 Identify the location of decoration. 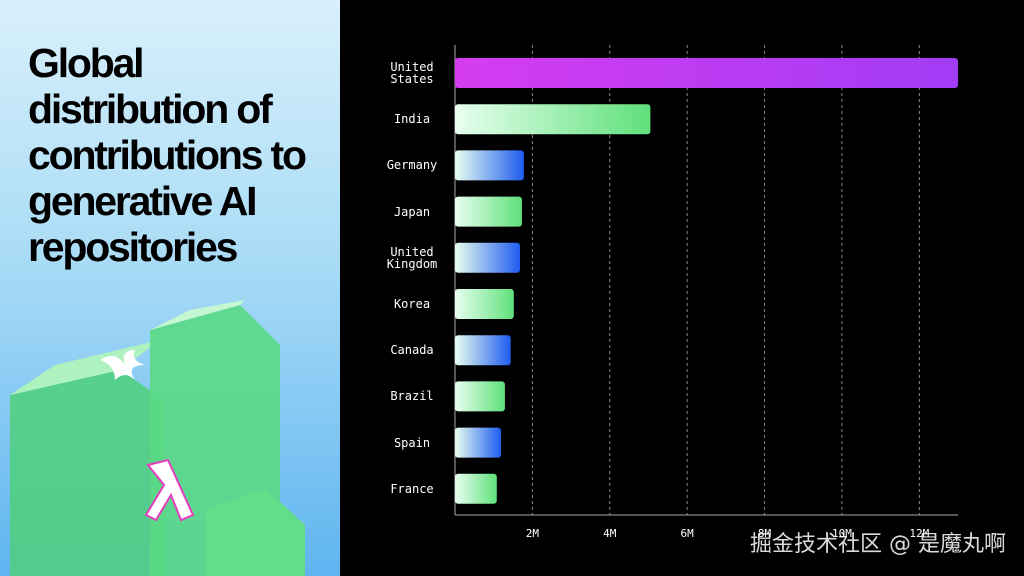
(157, 438).